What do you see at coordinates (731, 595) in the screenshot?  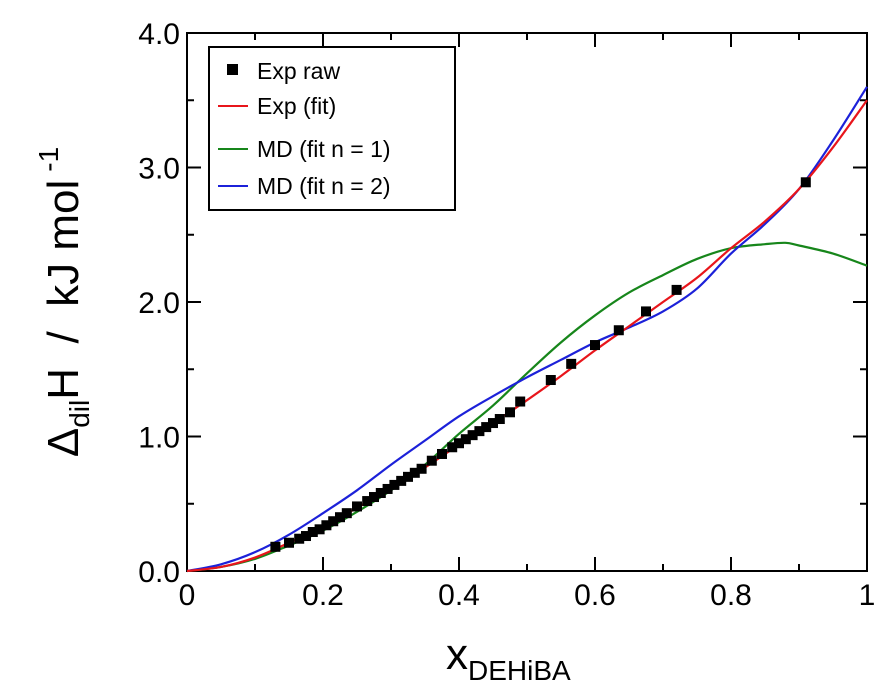 I see `x-tick-label: 0.8` at bounding box center [731, 595].